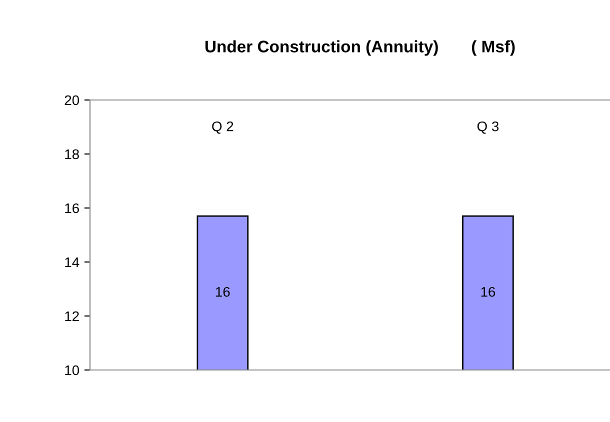 The image size is (610, 422). Describe the element at coordinates (72, 262) in the screenshot. I see `y-tick-label: 14` at that location.